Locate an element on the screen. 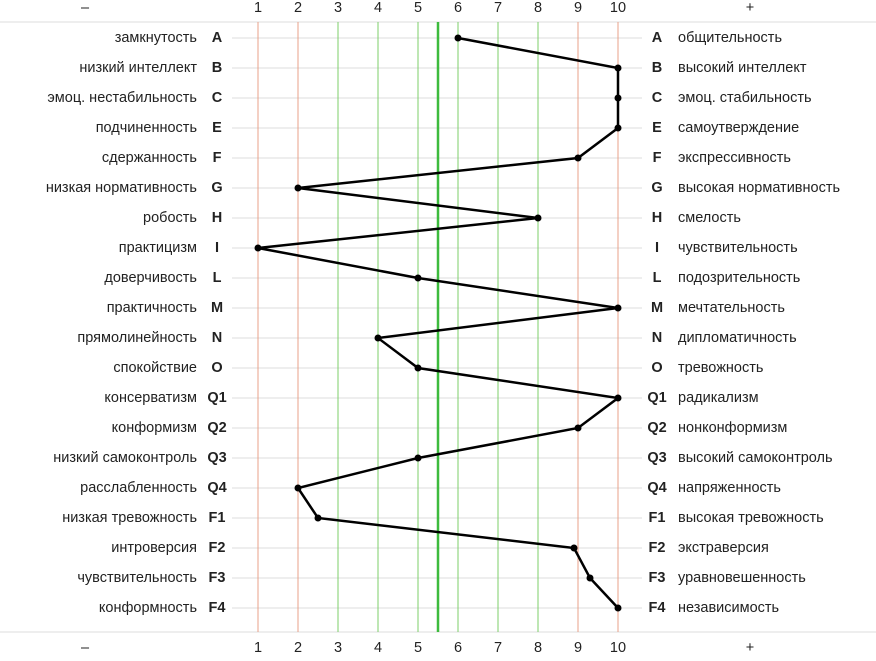 The width and height of the screenshot is (876, 661). right-label: тревожность is located at coordinates (720, 368).